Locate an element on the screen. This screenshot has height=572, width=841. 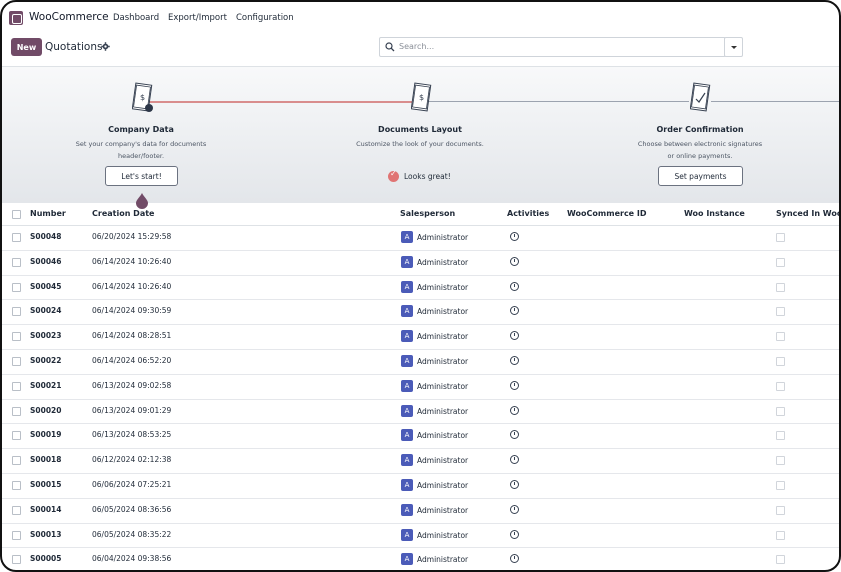
select-all-checkbox is located at coordinates (16, 214).